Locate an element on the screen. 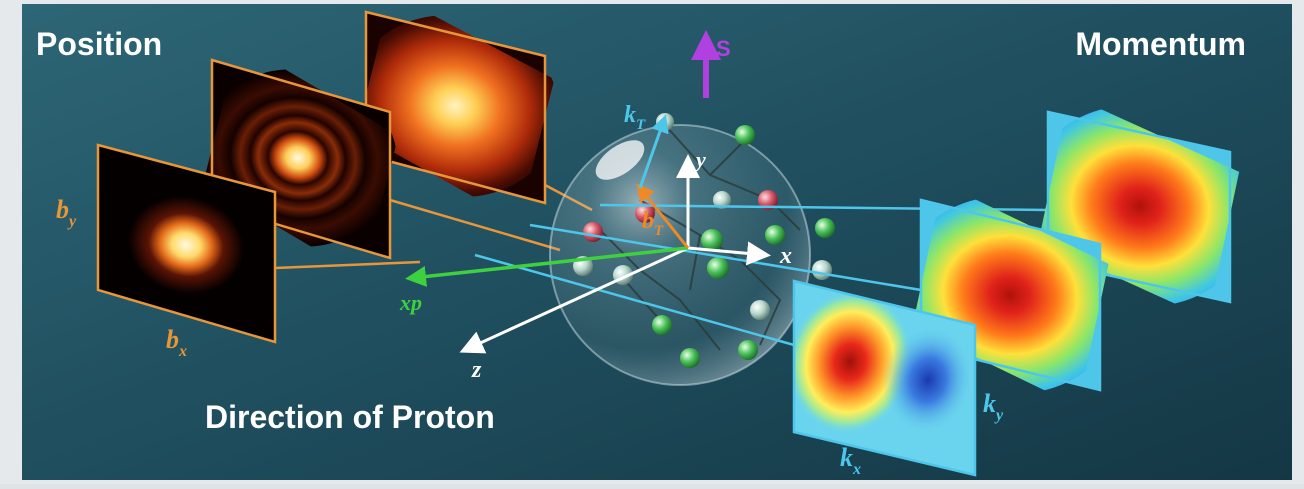  by-label: by is located at coordinates (66, 212).